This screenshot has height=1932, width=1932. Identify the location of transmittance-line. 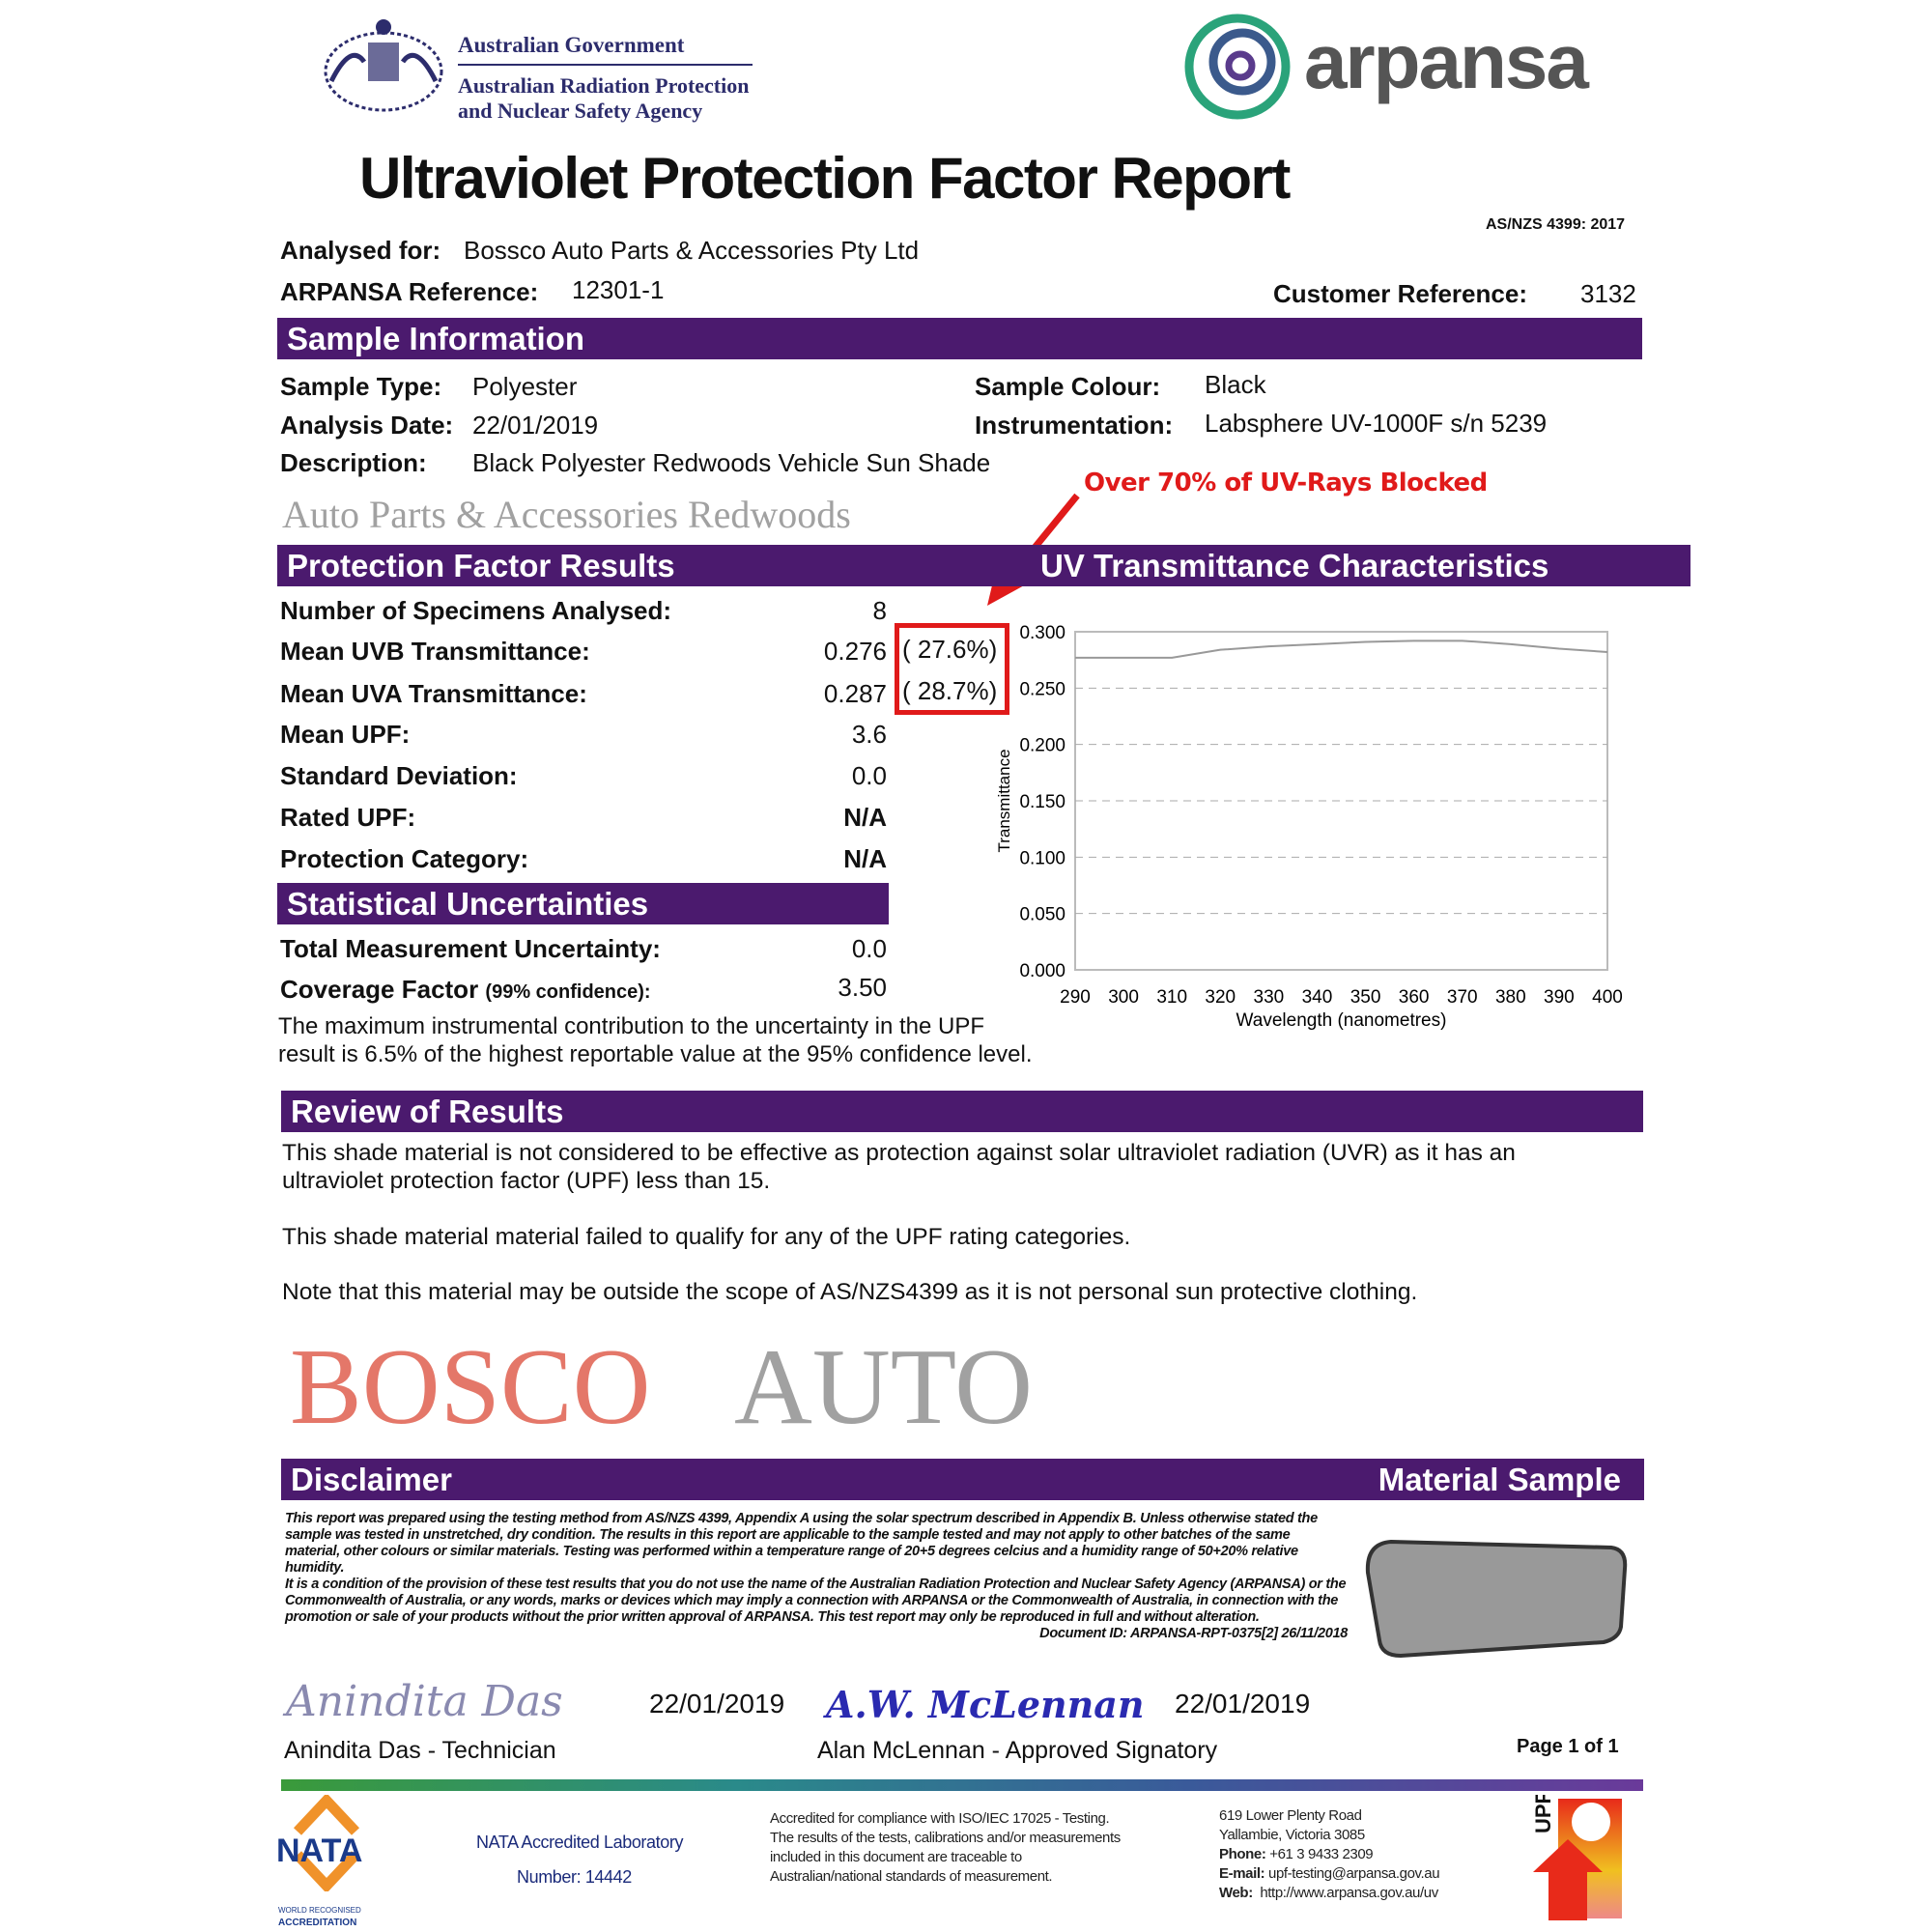
(1341, 649).